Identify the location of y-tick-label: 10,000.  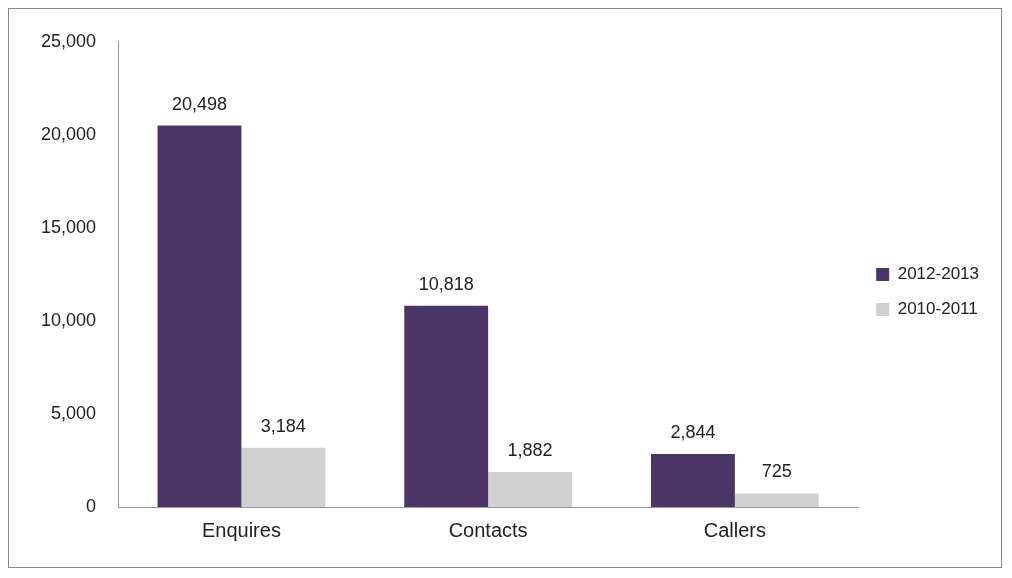
(68, 319).